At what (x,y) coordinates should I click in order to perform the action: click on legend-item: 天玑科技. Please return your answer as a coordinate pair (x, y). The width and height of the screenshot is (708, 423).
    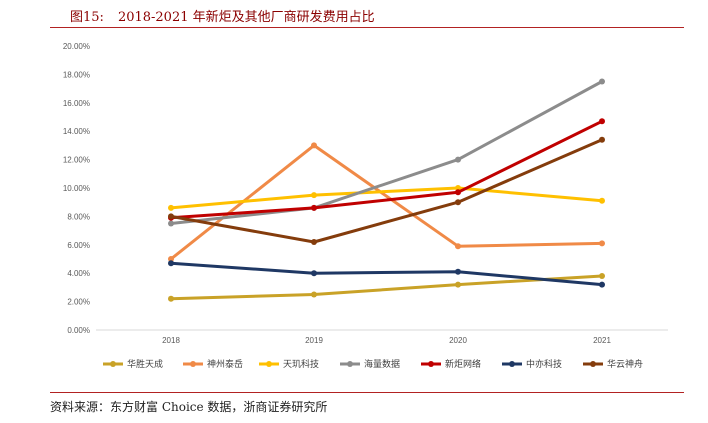
    Looking at the image, I should click on (289, 364).